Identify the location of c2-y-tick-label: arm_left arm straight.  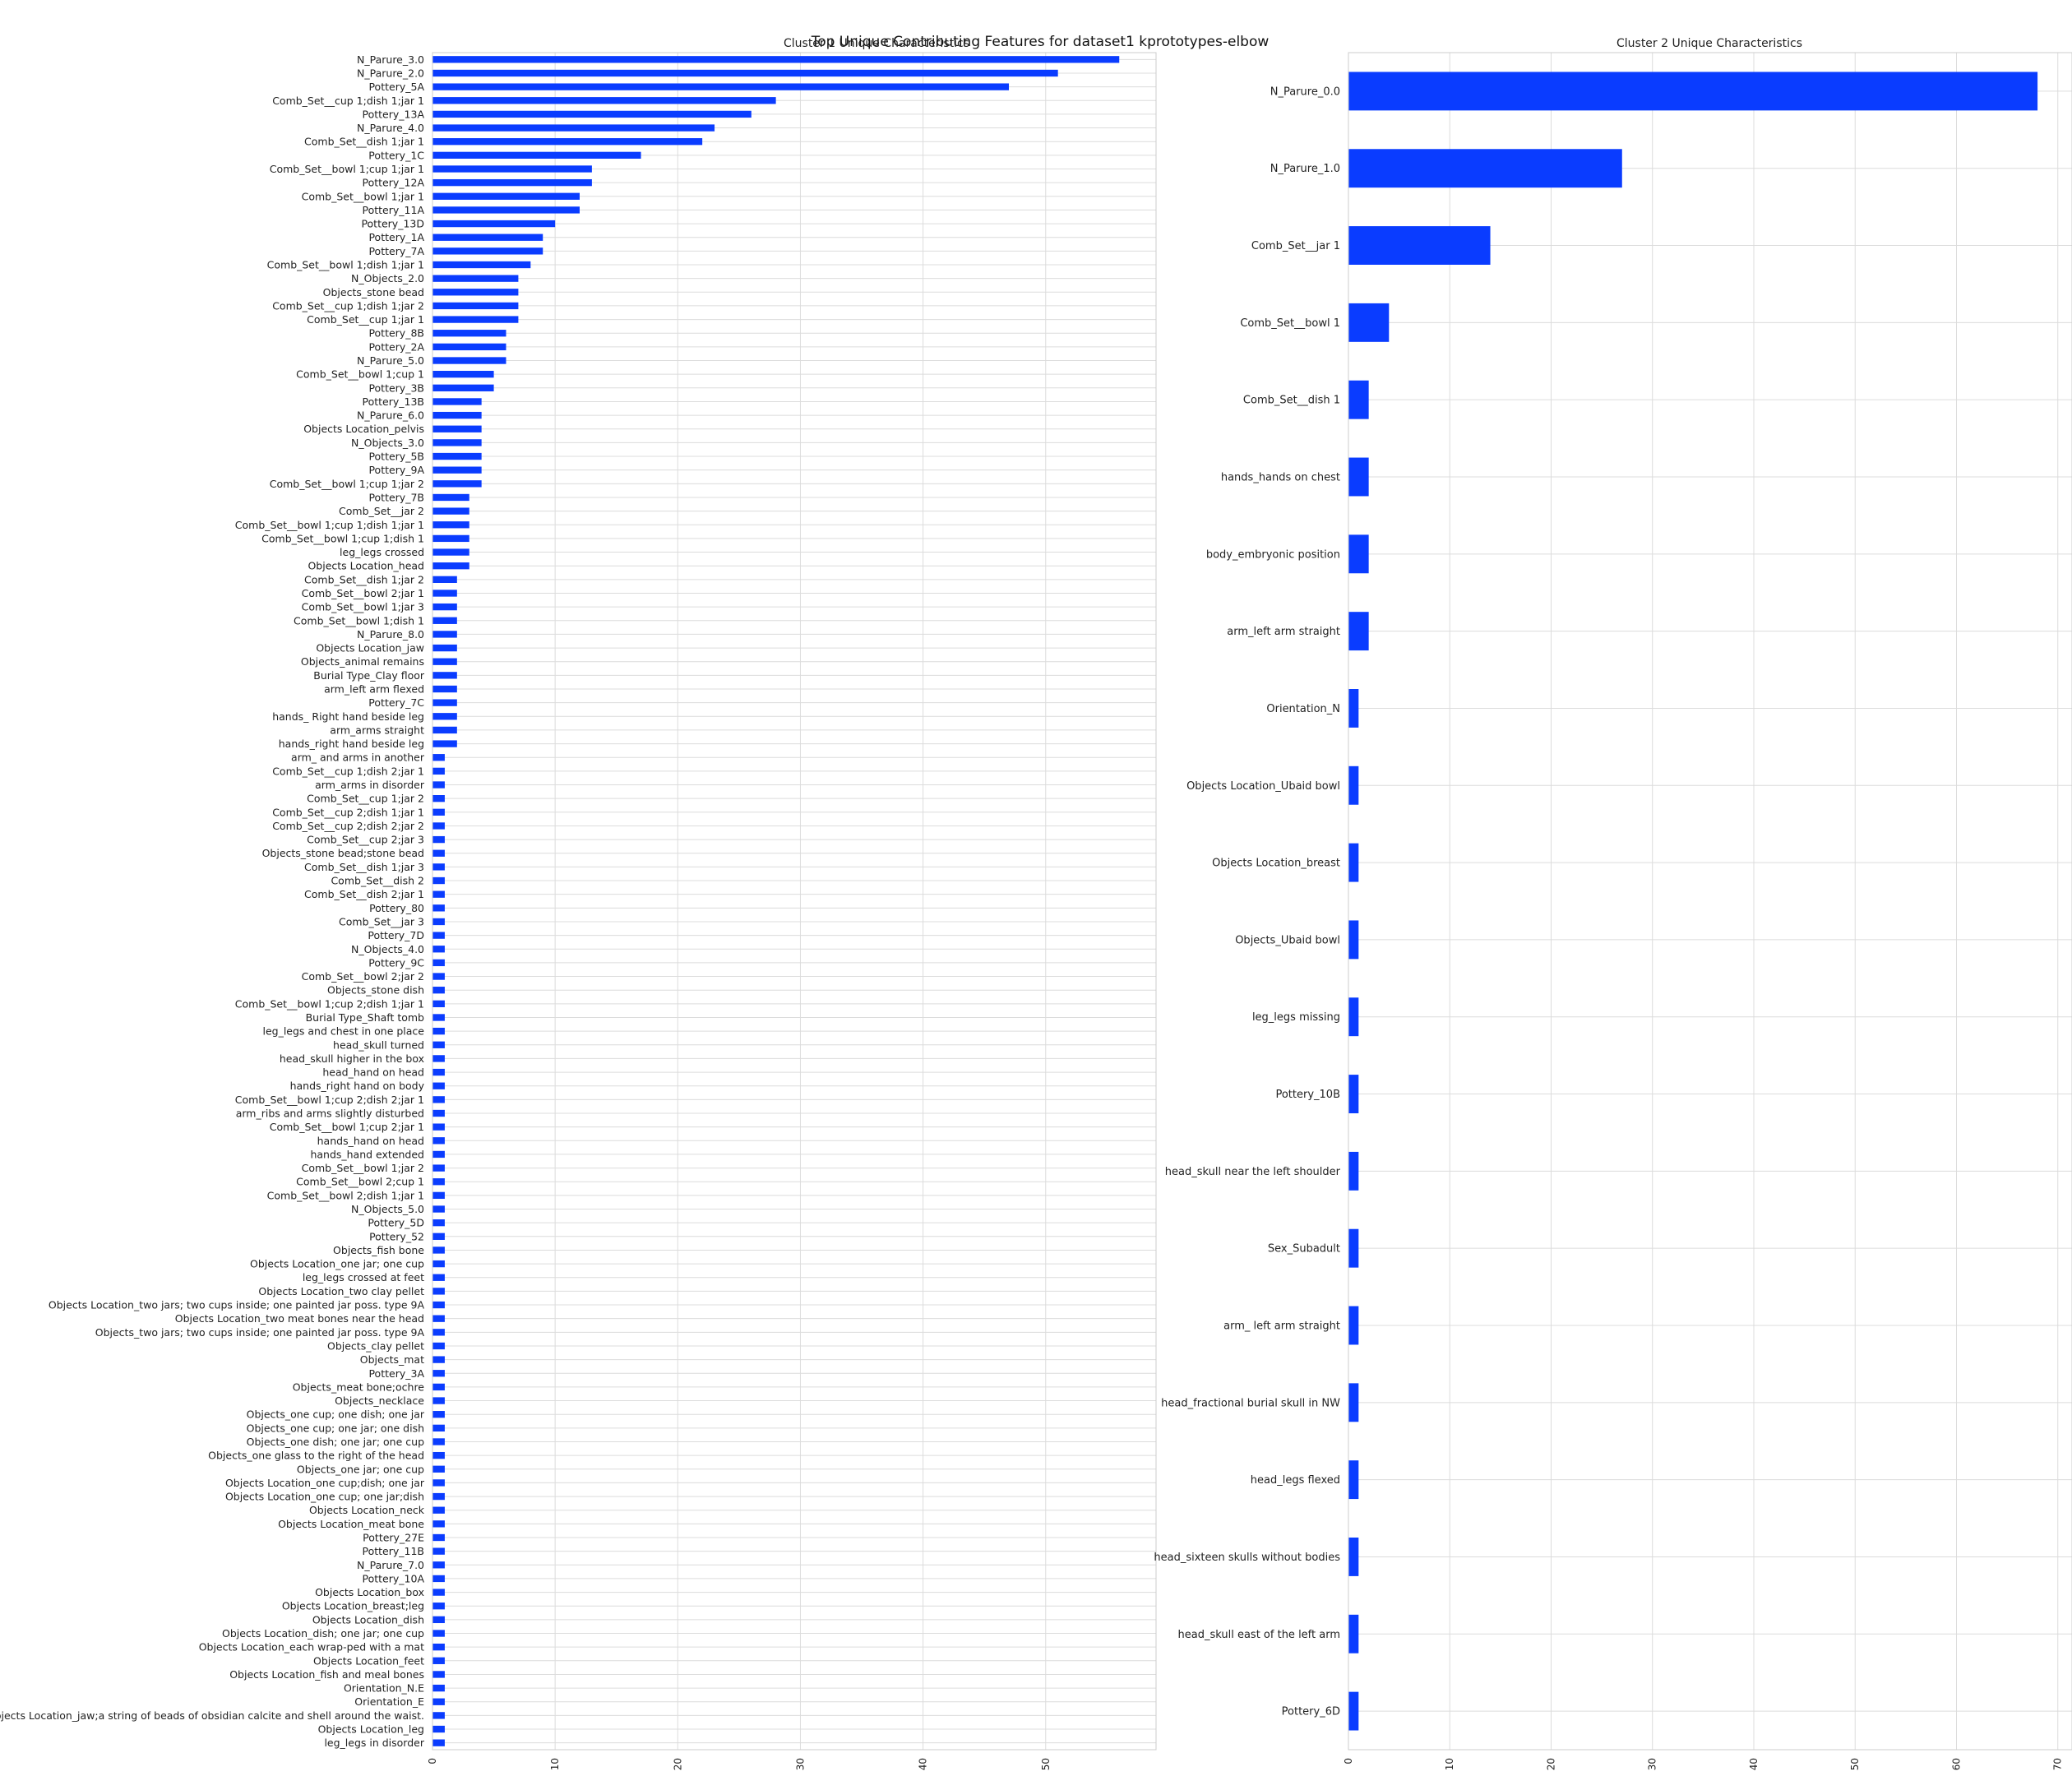
(1283, 632).